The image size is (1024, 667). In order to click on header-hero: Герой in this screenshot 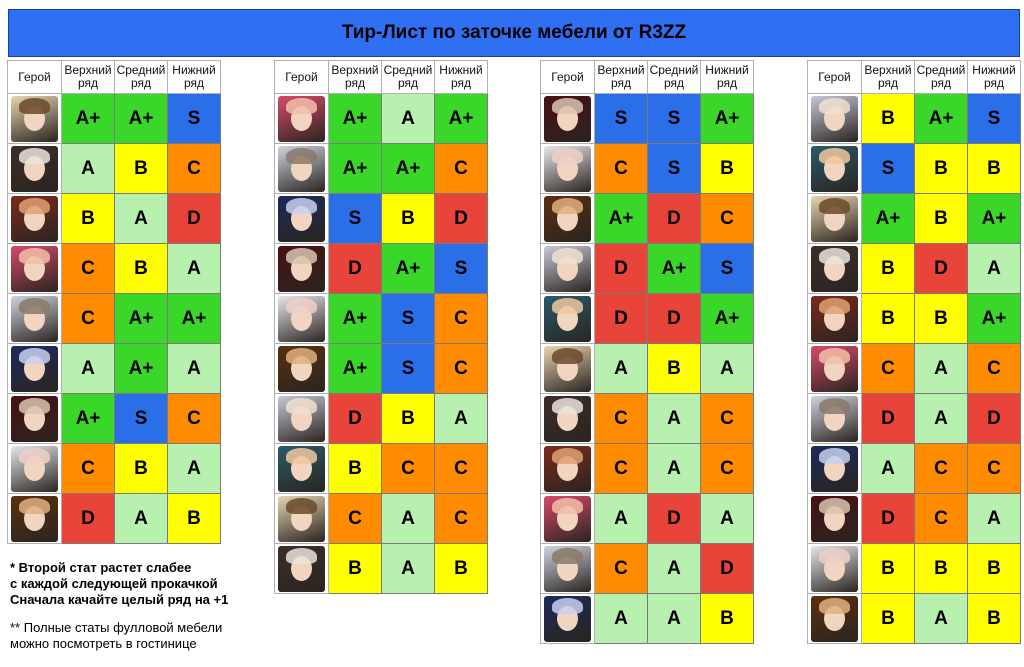, I will do `click(567, 77)`.